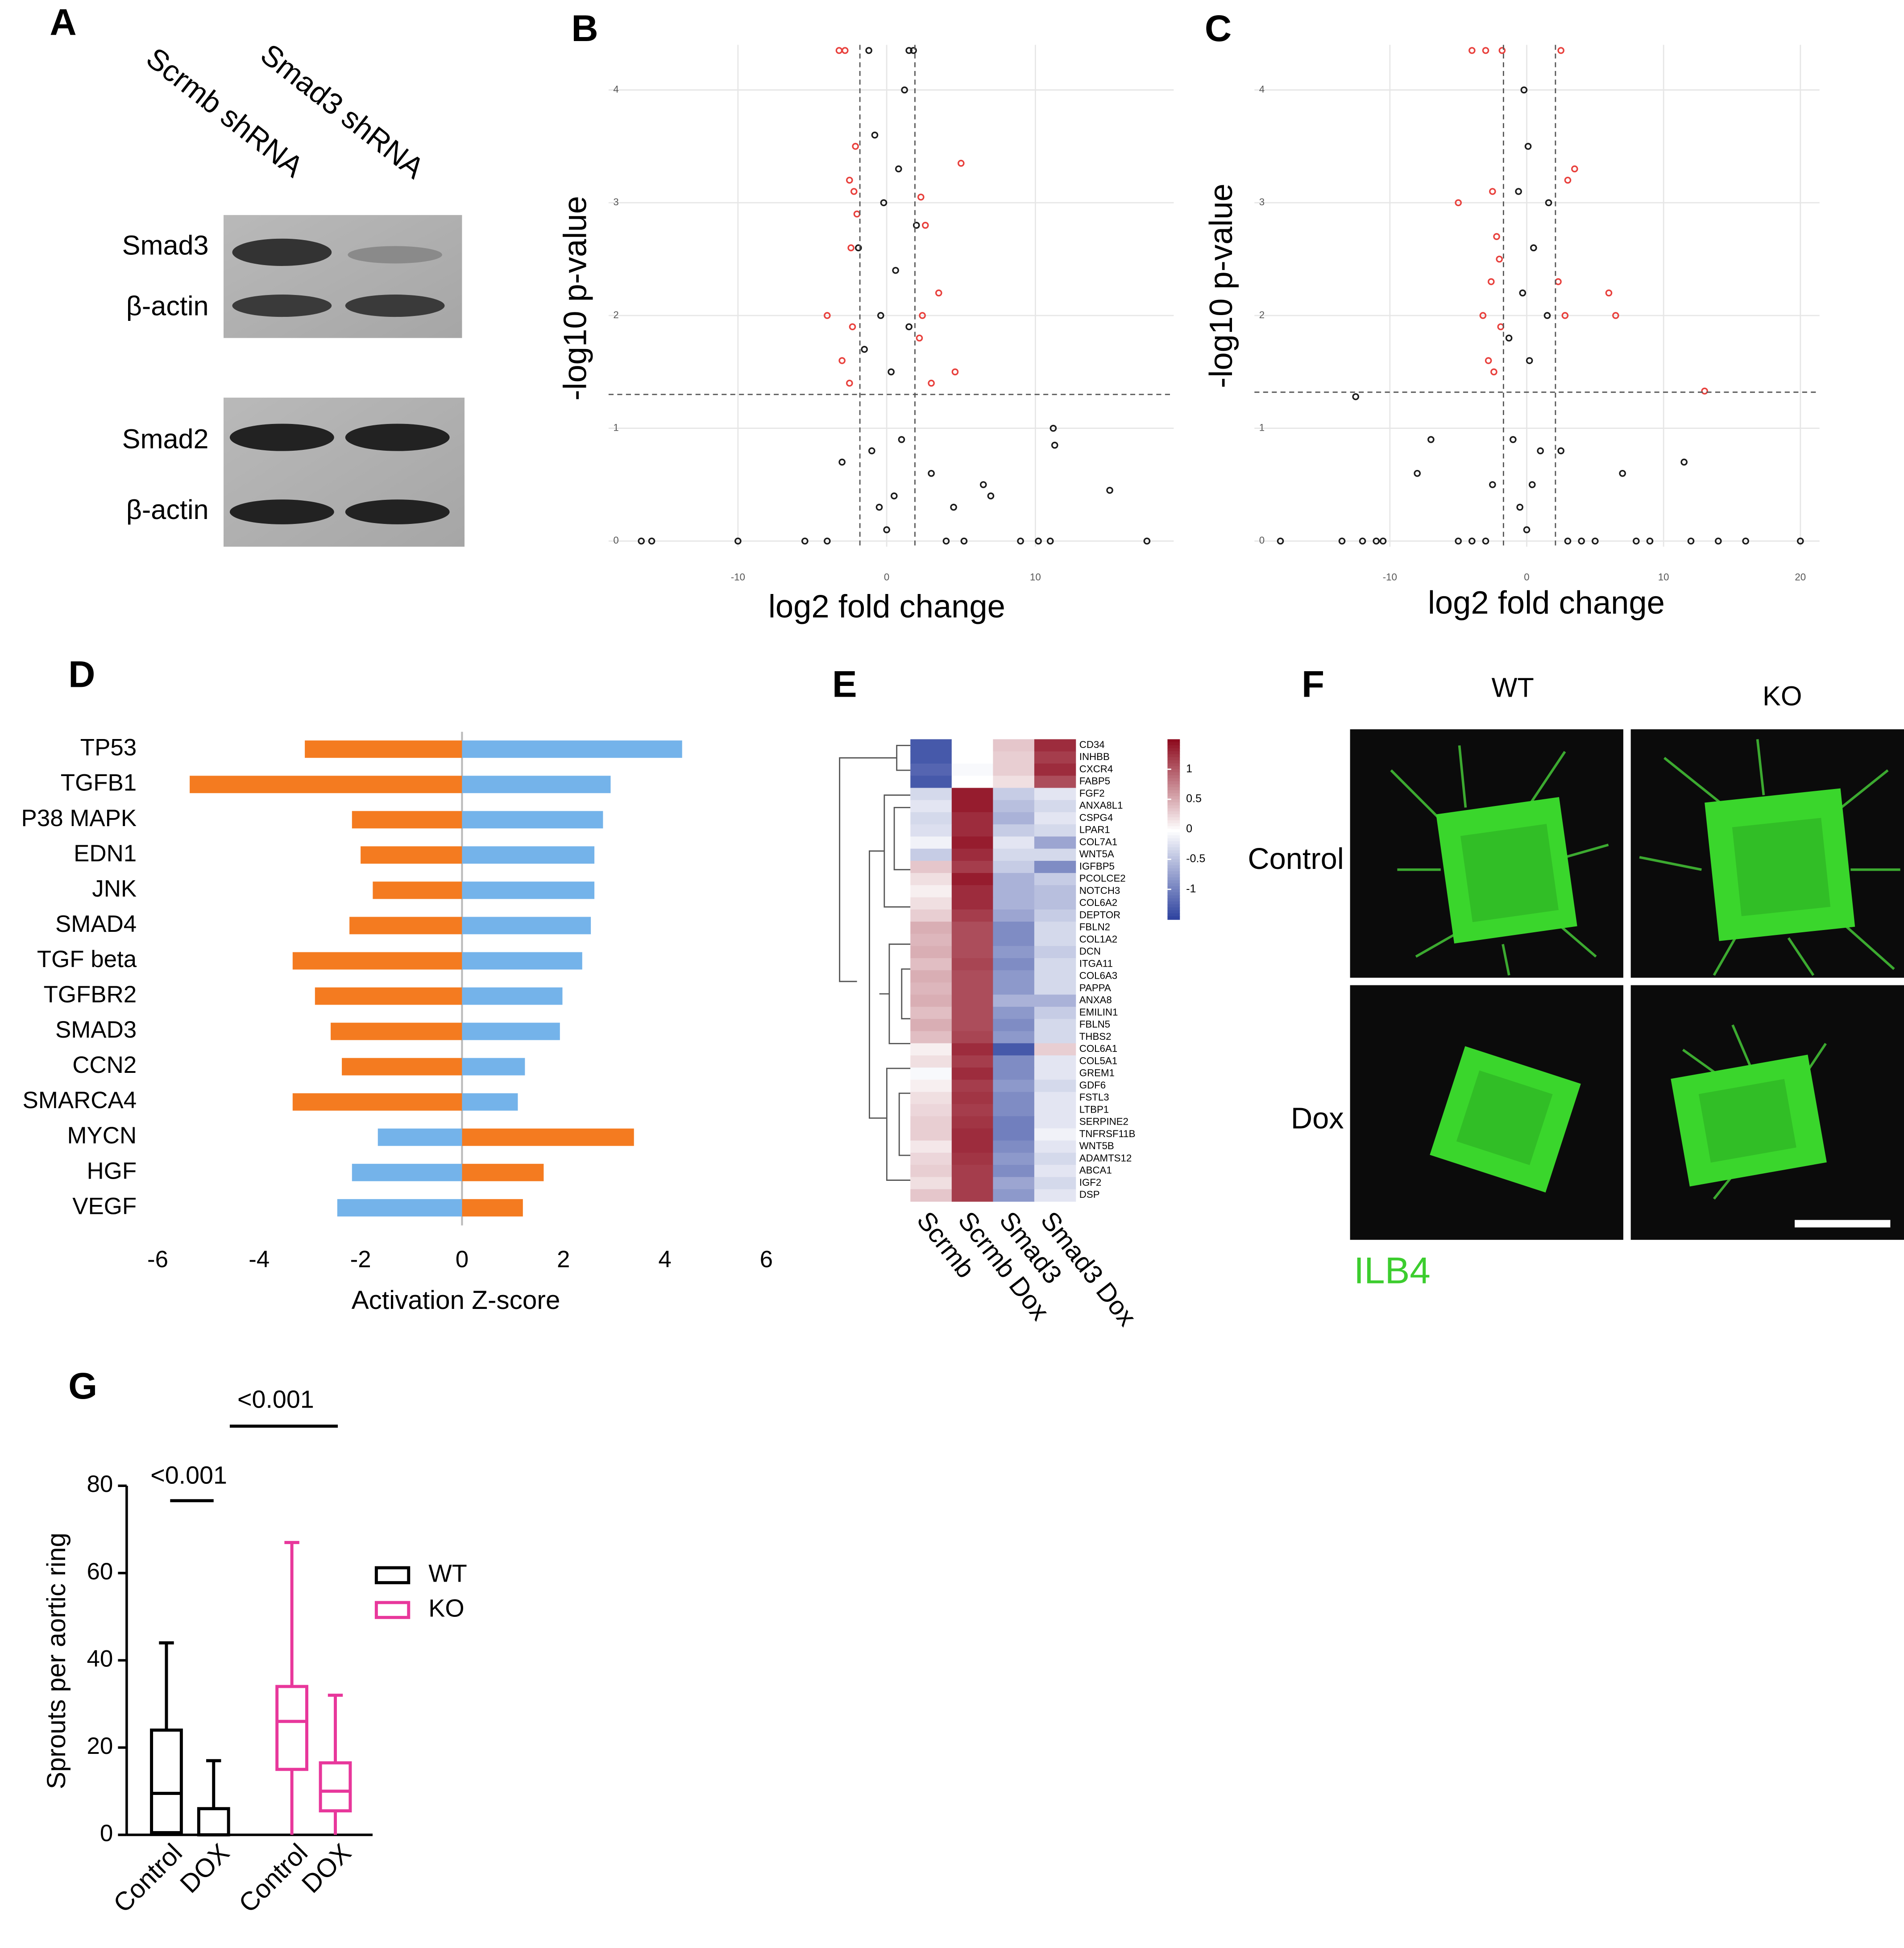  I want to click on column-label: WT, so click(1513, 687).